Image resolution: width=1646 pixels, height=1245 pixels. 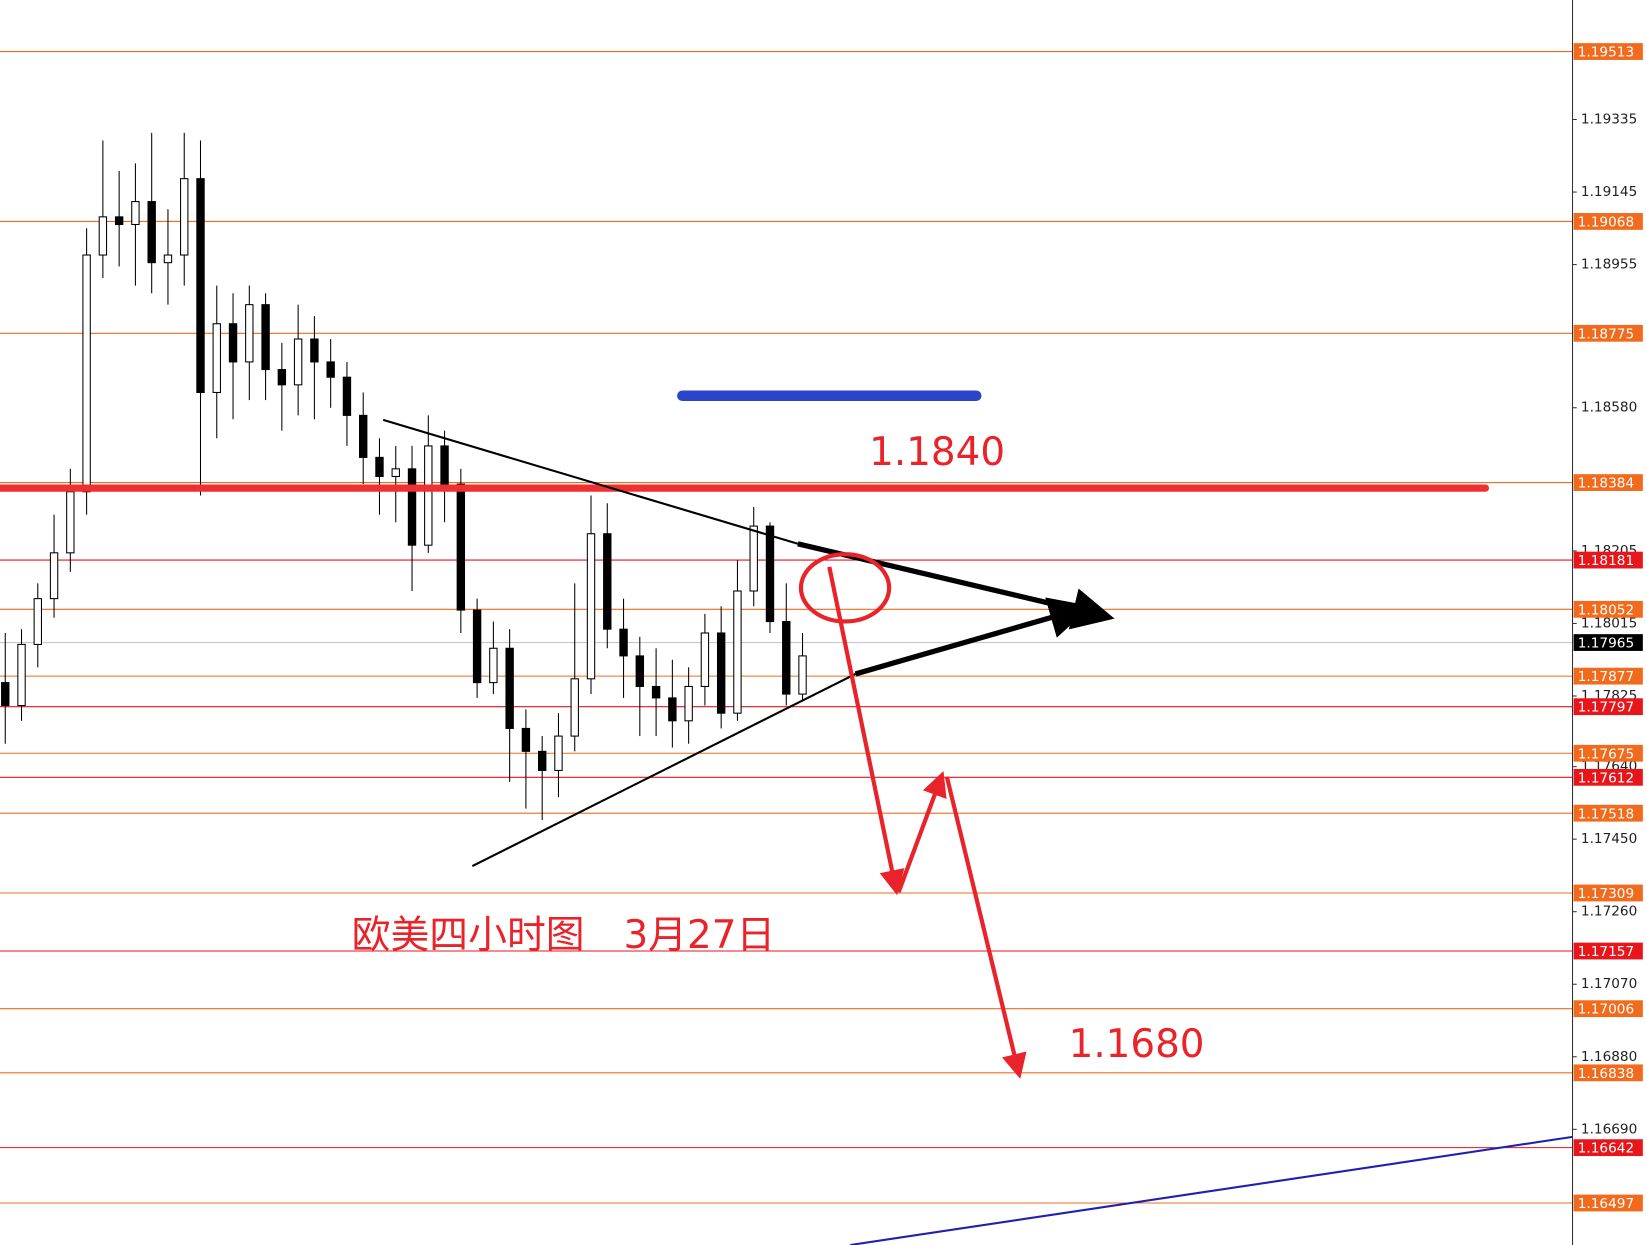 I want to click on forecast-arrows, so click(x=927, y=822).